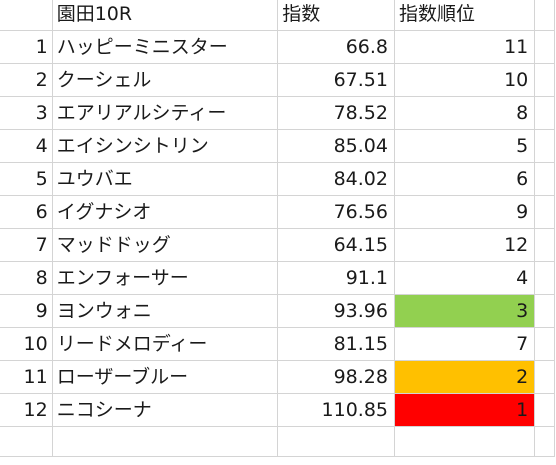 This screenshot has height=465, width=556. I want to click on row-number-cell: 8, so click(26, 278).